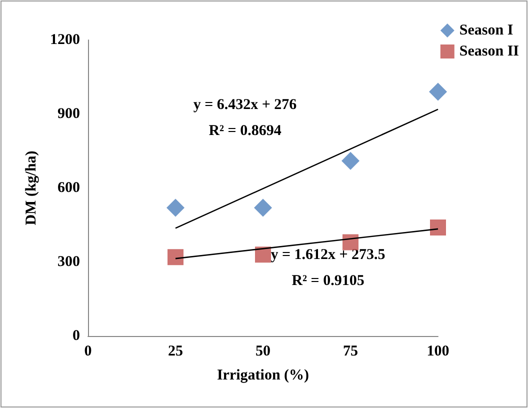 The height and width of the screenshot is (410, 530). I want to click on x-axis-title: Irrigation (%), so click(263, 376).